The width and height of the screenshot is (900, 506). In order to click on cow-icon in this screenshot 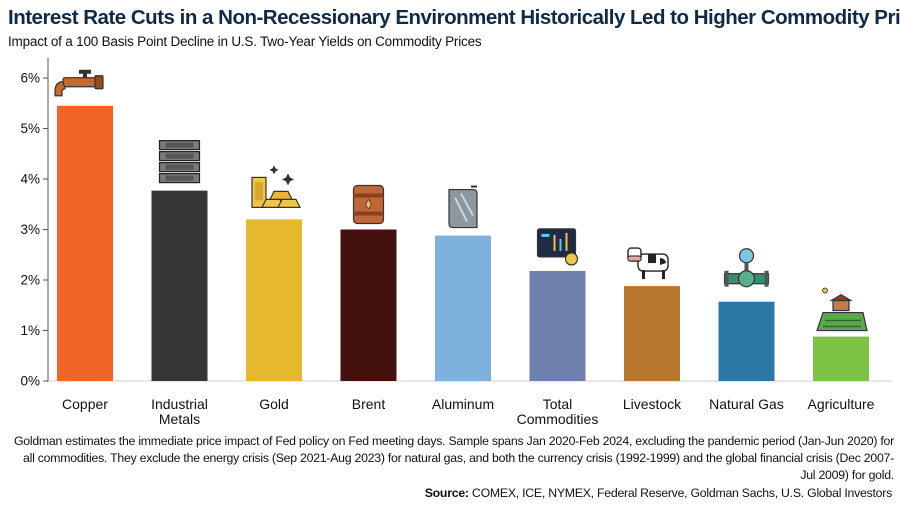, I will do `click(648, 263)`.